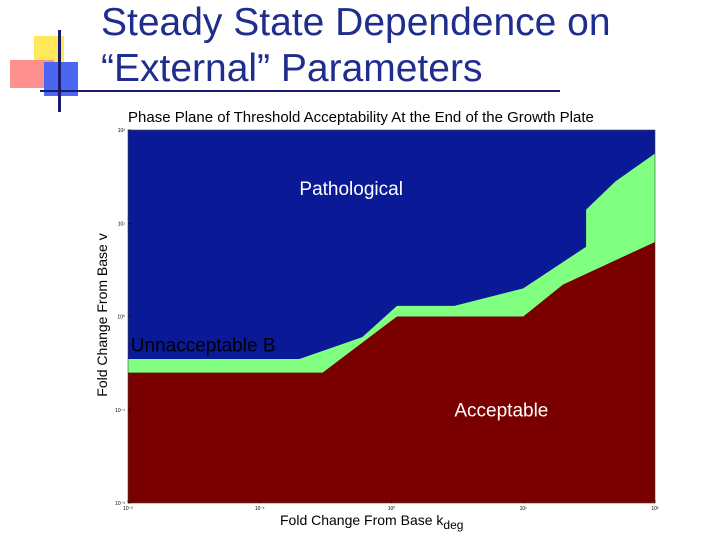  Describe the element at coordinates (122, 131) in the screenshot. I see `y-tick-label-0: 10²` at that location.